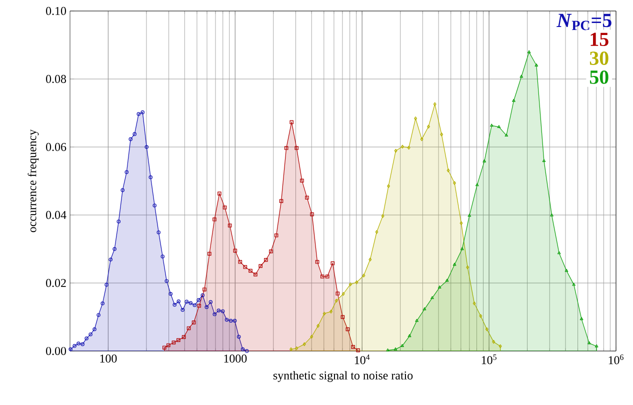 The width and height of the screenshot is (633, 405). Describe the element at coordinates (56, 215) in the screenshot. I see `y-tick-label: 0.04` at that location.